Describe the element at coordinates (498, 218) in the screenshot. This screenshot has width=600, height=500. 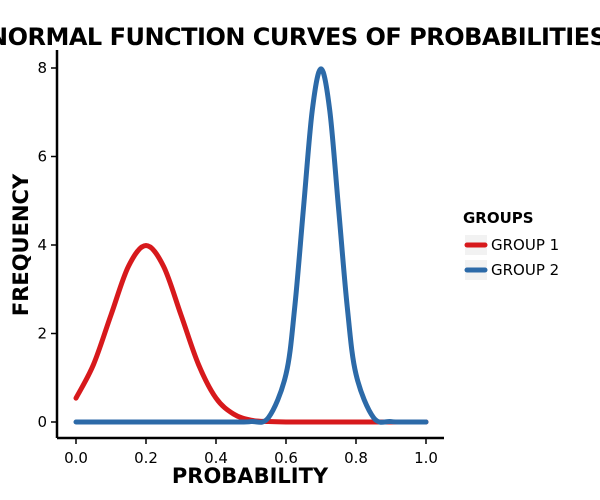
I see `legend-title: GROUPS` at that location.